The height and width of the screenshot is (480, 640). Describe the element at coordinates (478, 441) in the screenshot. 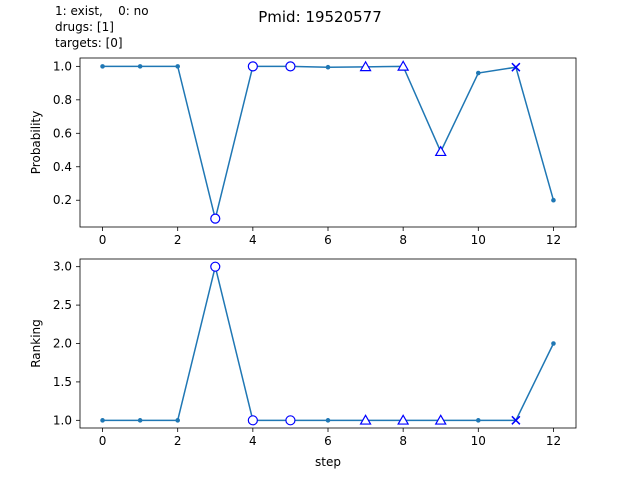

I see `panel2-xtick-label: 10` at that location.